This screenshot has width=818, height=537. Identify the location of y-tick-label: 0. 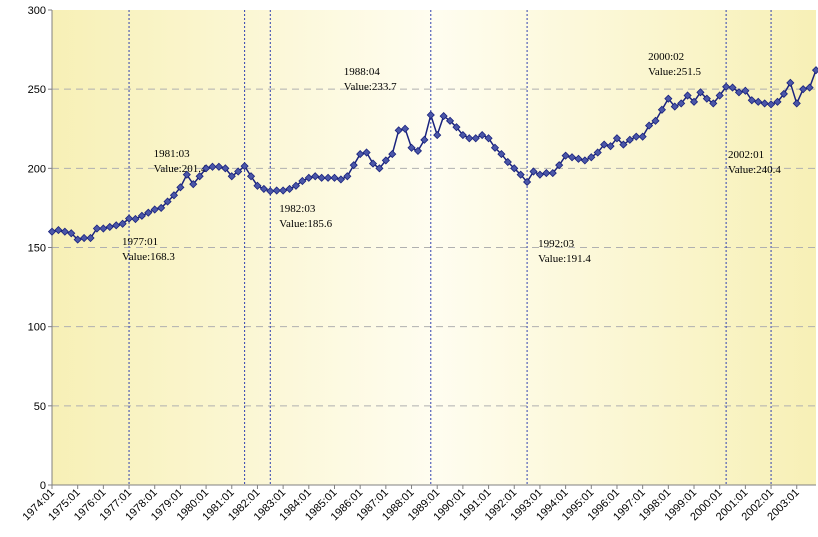
(43, 486).